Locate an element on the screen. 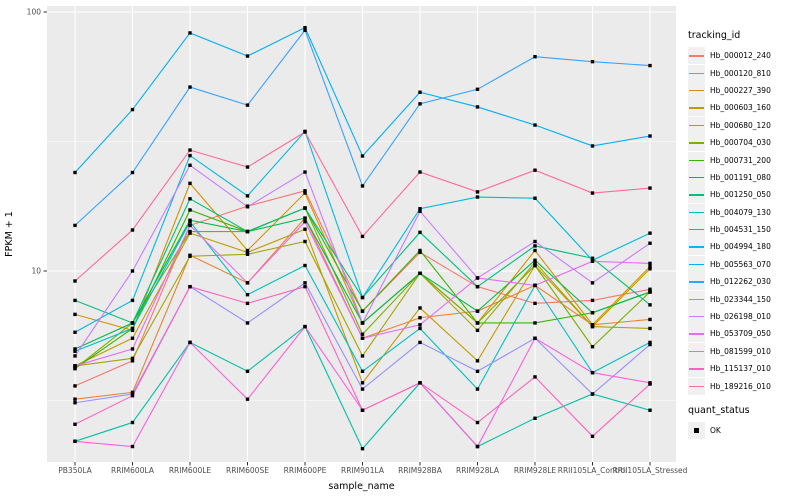 This screenshot has height=500, width=800. legend-item-label: Hb_000603_160 is located at coordinates (740, 108).